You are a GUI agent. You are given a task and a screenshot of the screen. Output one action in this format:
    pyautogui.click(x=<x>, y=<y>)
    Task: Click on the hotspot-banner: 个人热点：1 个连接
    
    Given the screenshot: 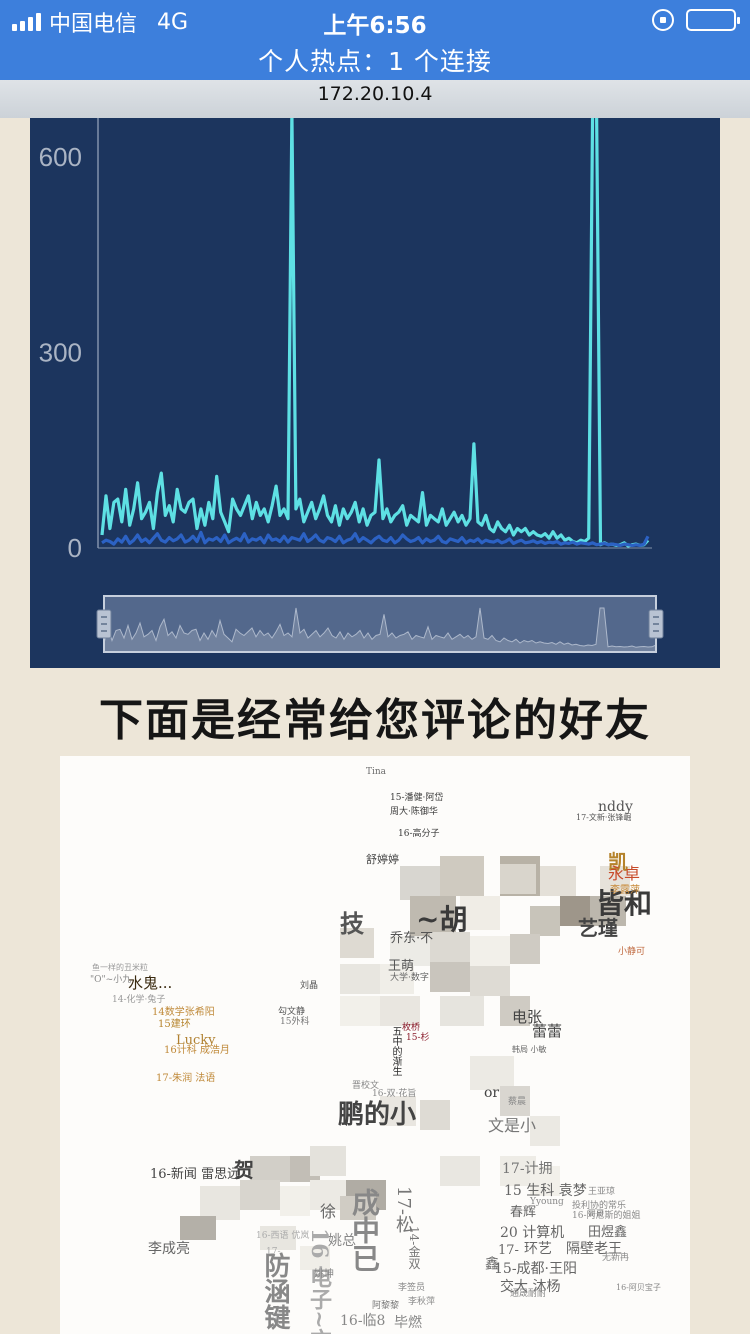 What is the action you would take?
    pyautogui.click(x=375, y=61)
    